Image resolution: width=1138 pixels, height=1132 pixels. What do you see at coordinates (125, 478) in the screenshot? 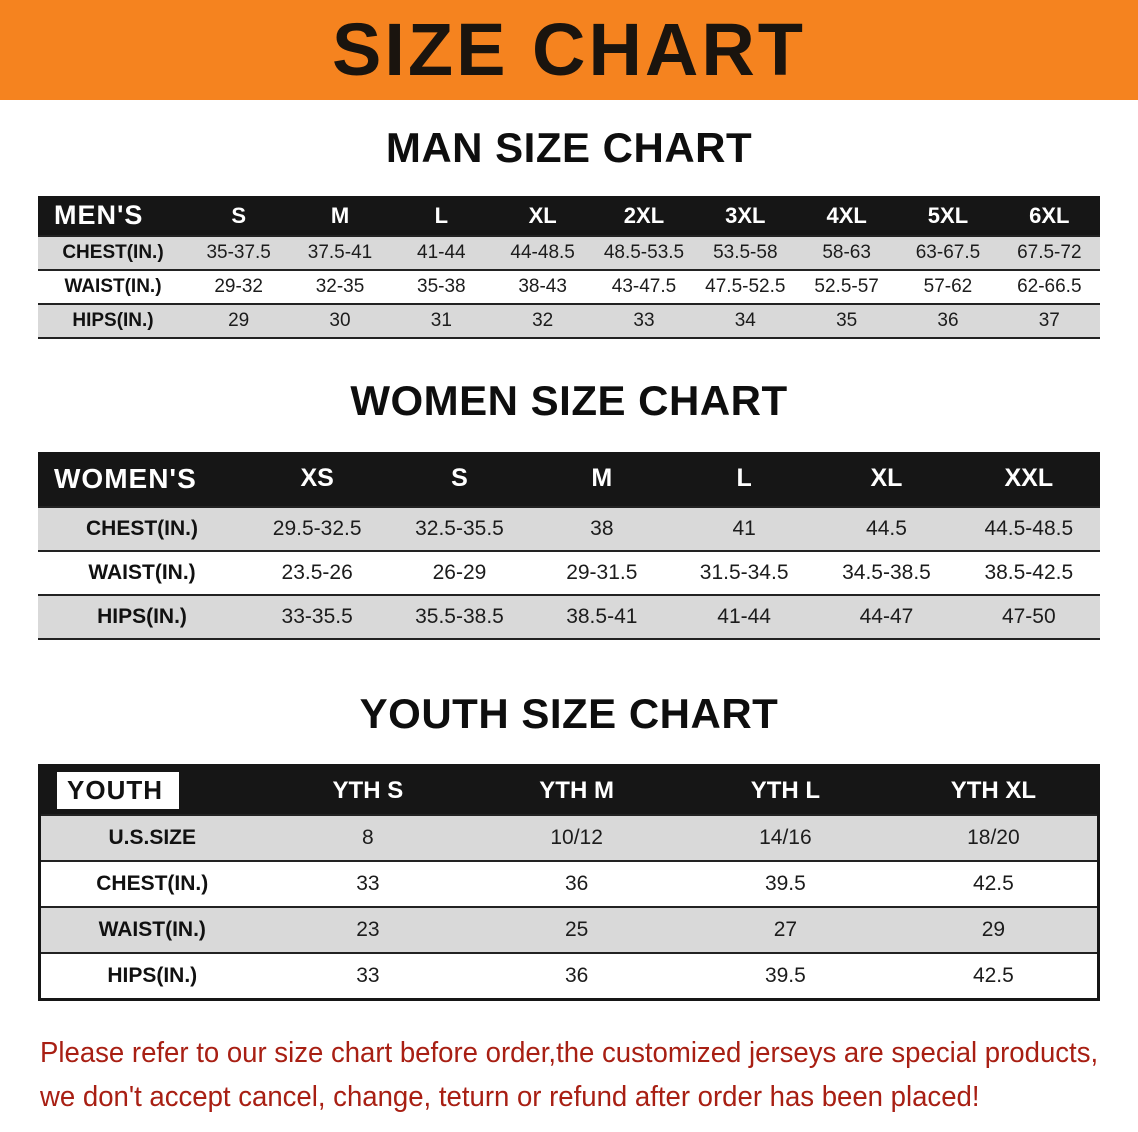
I see `column-header-label: WOMEN'S` at bounding box center [125, 478].